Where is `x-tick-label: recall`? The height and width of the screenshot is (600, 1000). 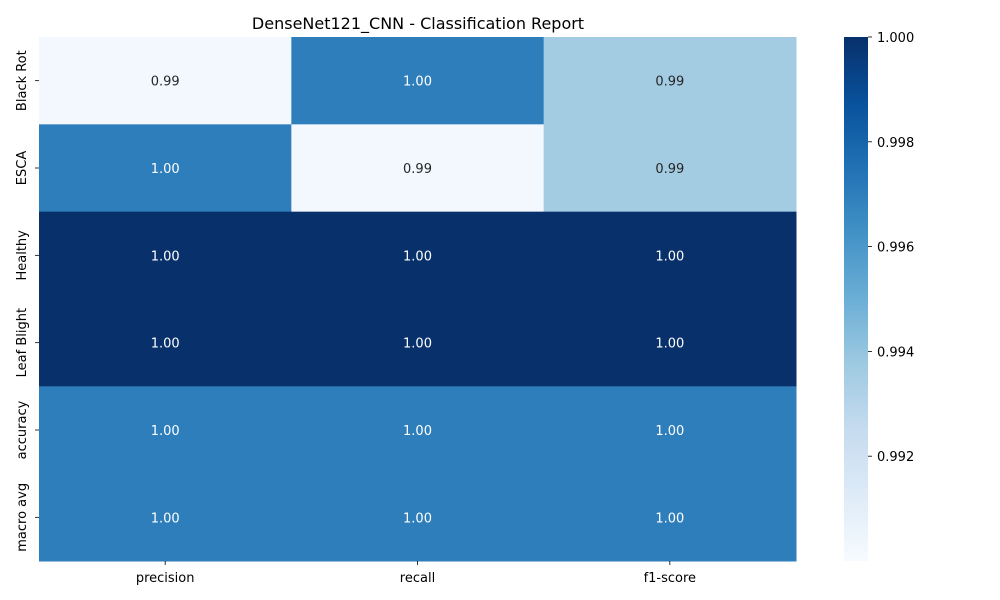 x-tick-label: recall is located at coordinates (417, 578).